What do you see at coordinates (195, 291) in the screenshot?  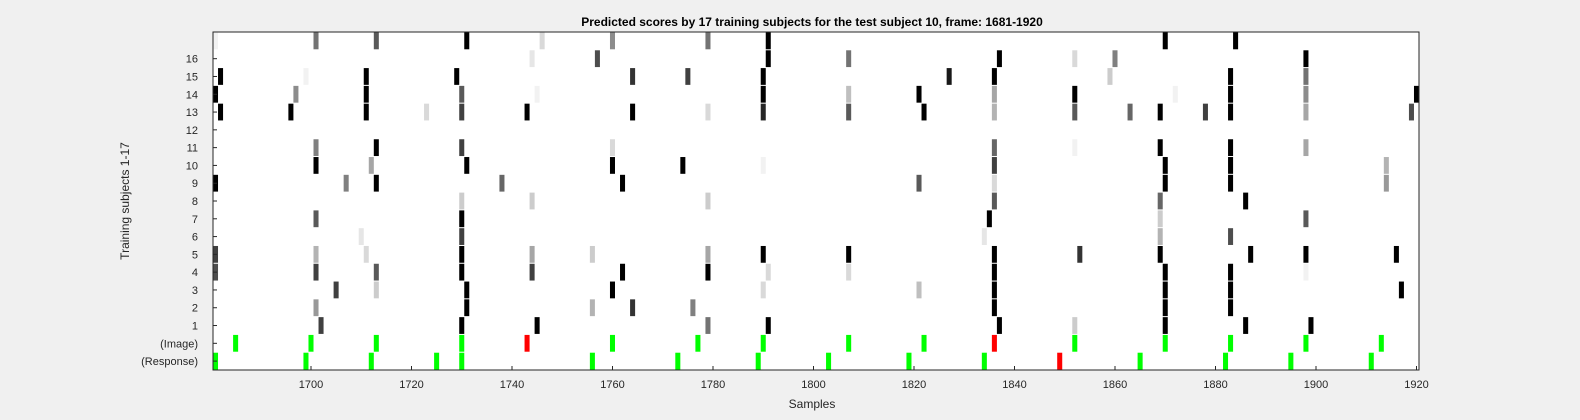 I see `y-tick-label: 3` at bounding box center [195, 291].